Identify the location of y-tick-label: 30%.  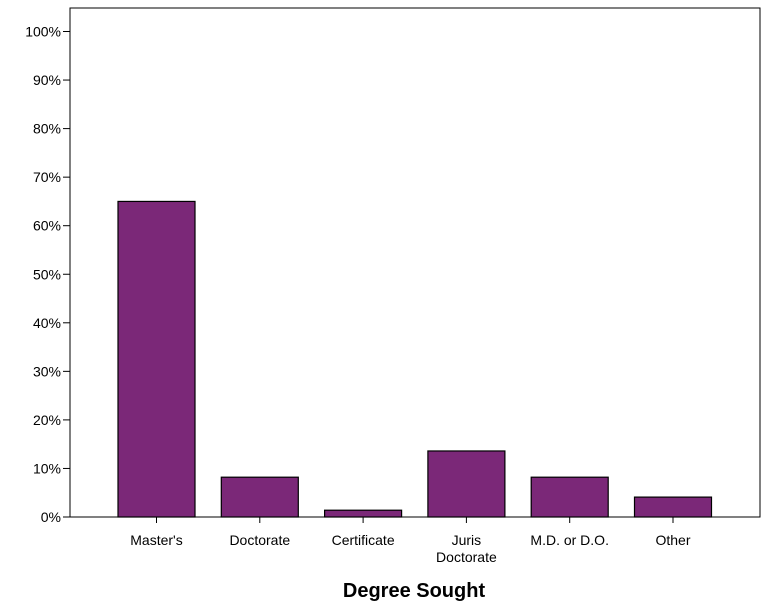
(47, 371).